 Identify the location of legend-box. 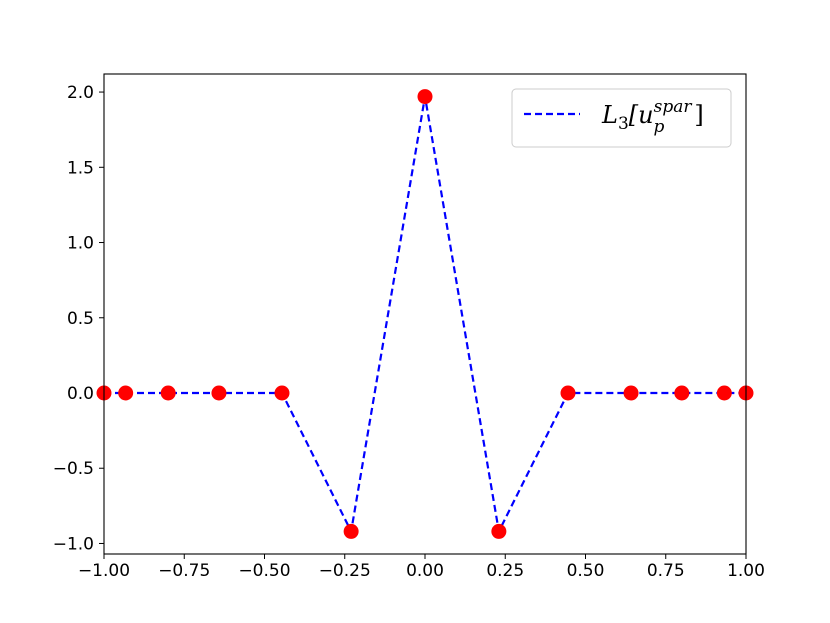
(621, 118).